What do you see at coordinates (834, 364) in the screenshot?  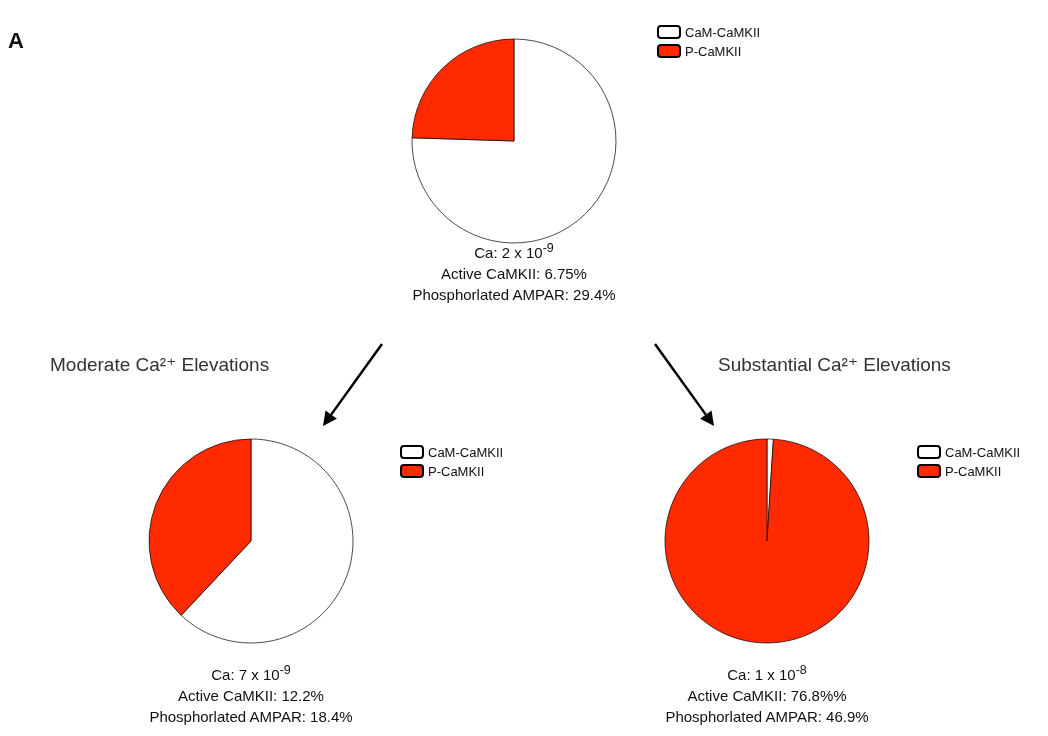 I see `chart-title: Substantial Ca²⁺ Elevations` at bounding box center [834, 364].